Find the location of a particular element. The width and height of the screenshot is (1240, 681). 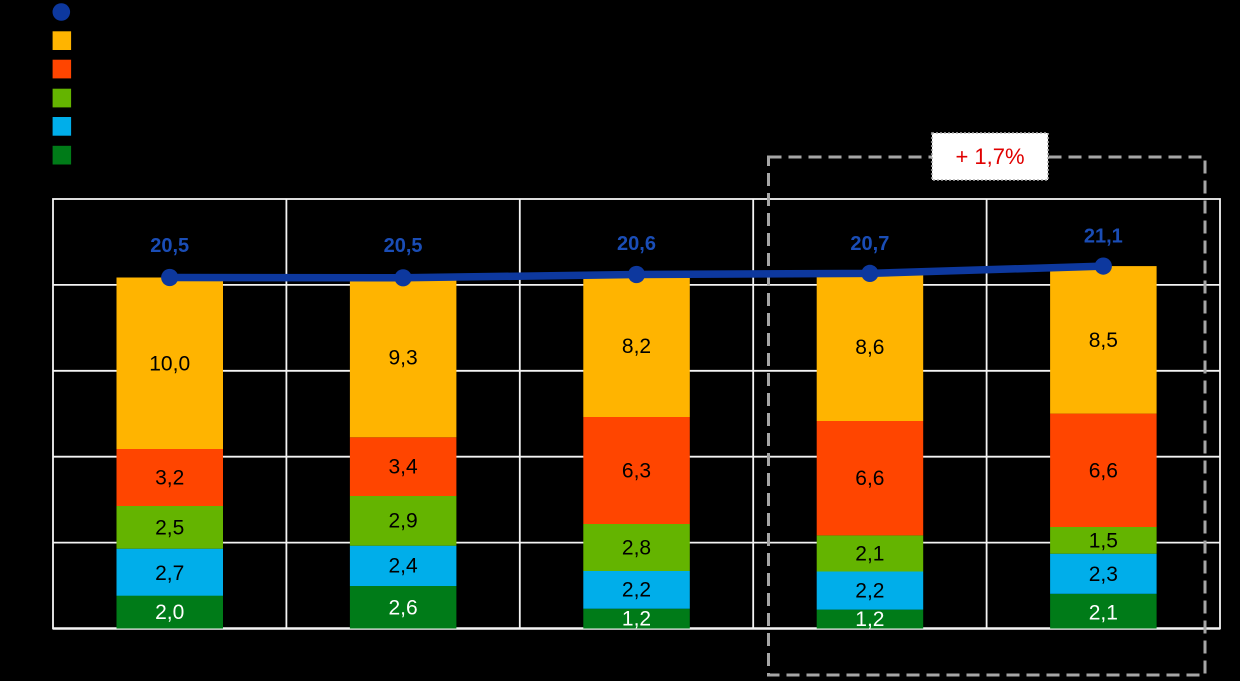

svg-text: 21,1 is located at coordinates (1103, 237).